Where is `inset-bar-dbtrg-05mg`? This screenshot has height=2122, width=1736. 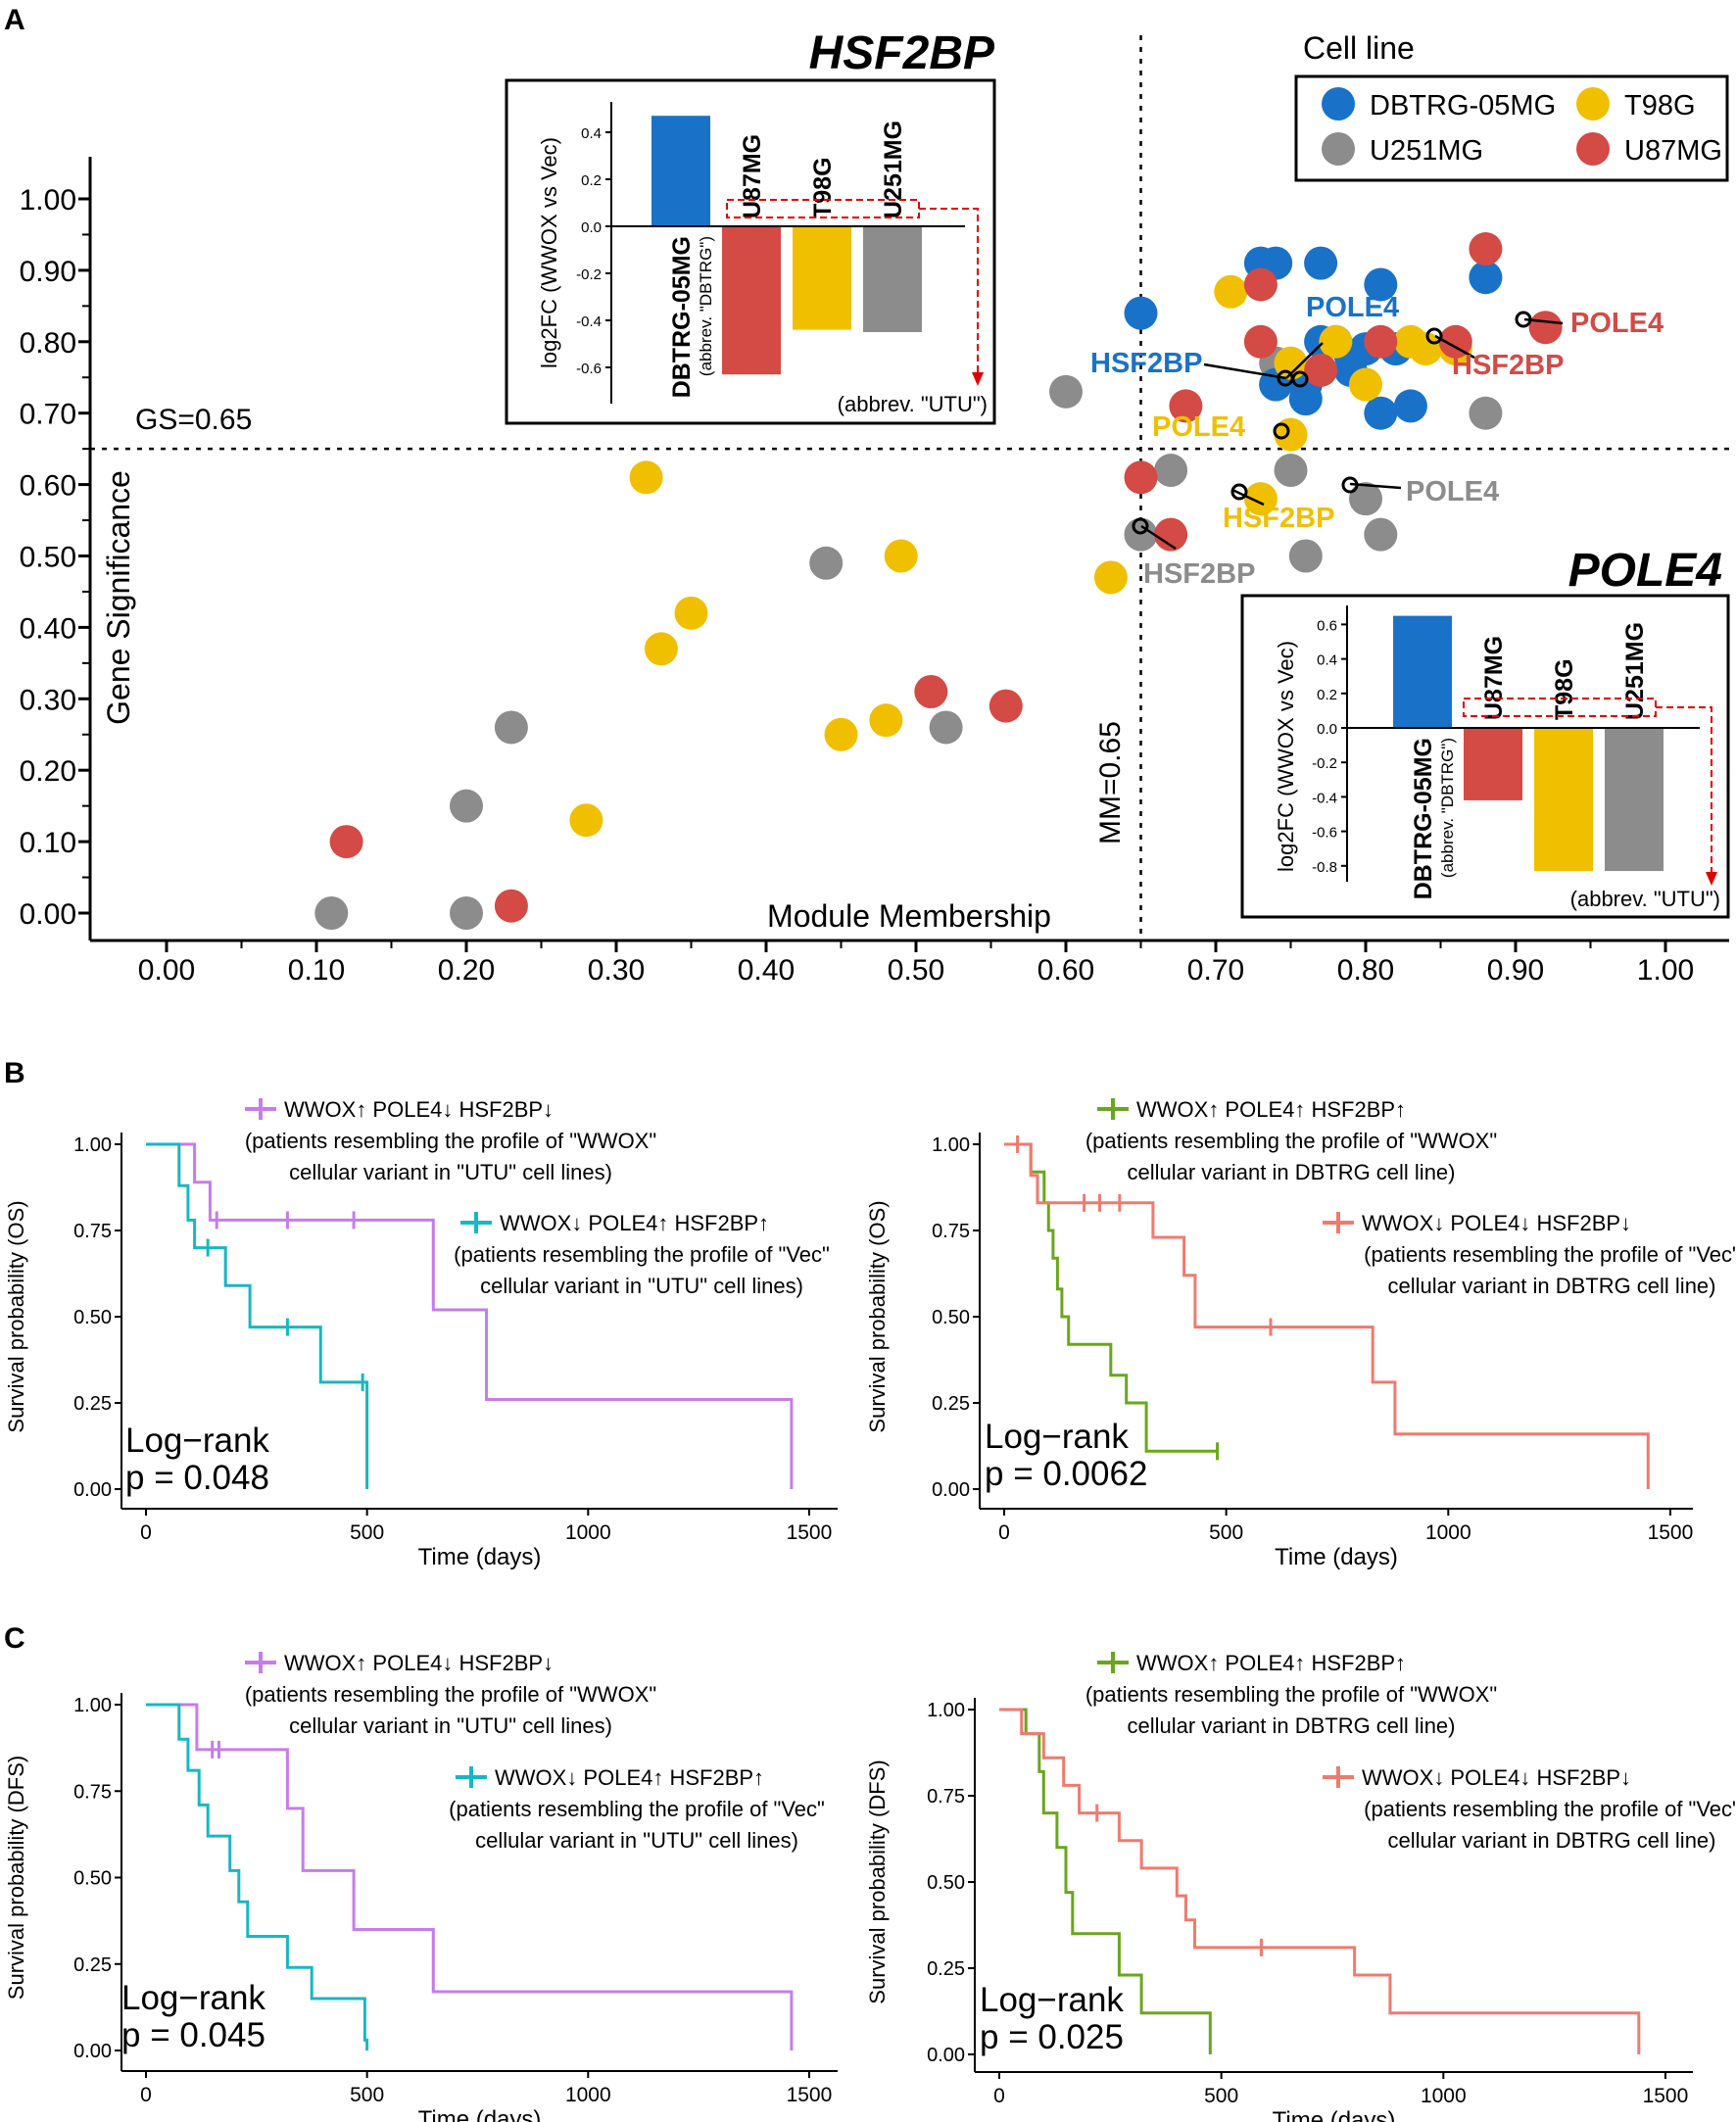
inset-bar-dbtrg-05mg is located at coordinates (680, 171).